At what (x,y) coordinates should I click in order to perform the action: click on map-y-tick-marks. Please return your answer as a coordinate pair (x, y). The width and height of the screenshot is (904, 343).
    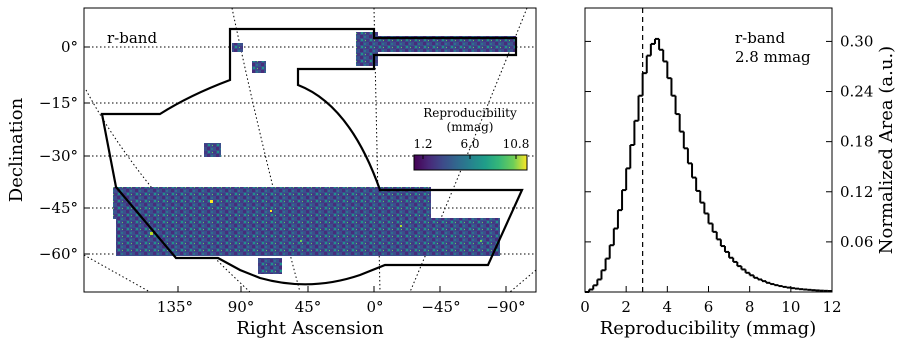
    Looking at the image, I should click on (87, 150).